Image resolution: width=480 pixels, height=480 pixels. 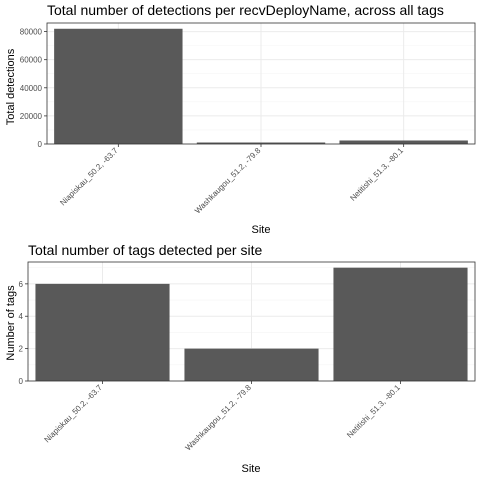 I want to click on y-tick-label: 40000, so click(x=31, y=88).